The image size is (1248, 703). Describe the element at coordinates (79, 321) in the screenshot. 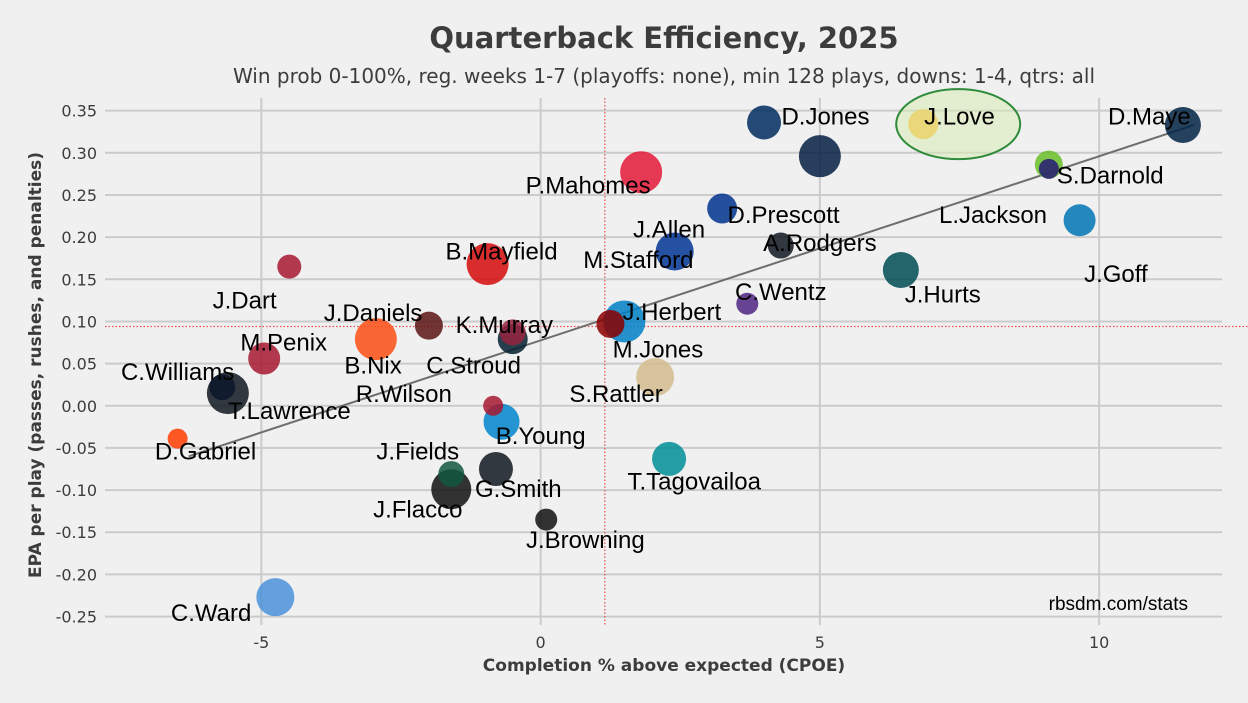

I see `y-tick-label: 0.10` at that location.